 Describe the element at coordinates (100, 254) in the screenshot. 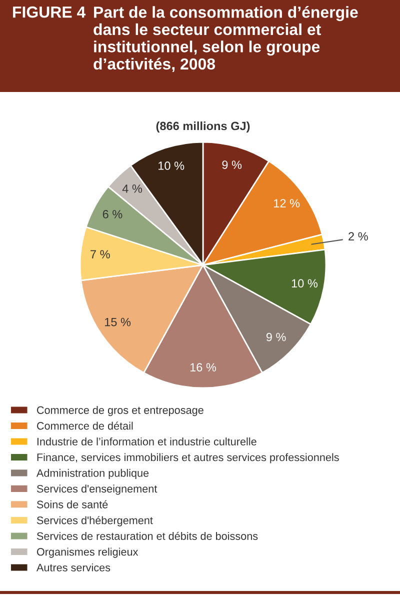

I see `data-label: 7 %` at that location.